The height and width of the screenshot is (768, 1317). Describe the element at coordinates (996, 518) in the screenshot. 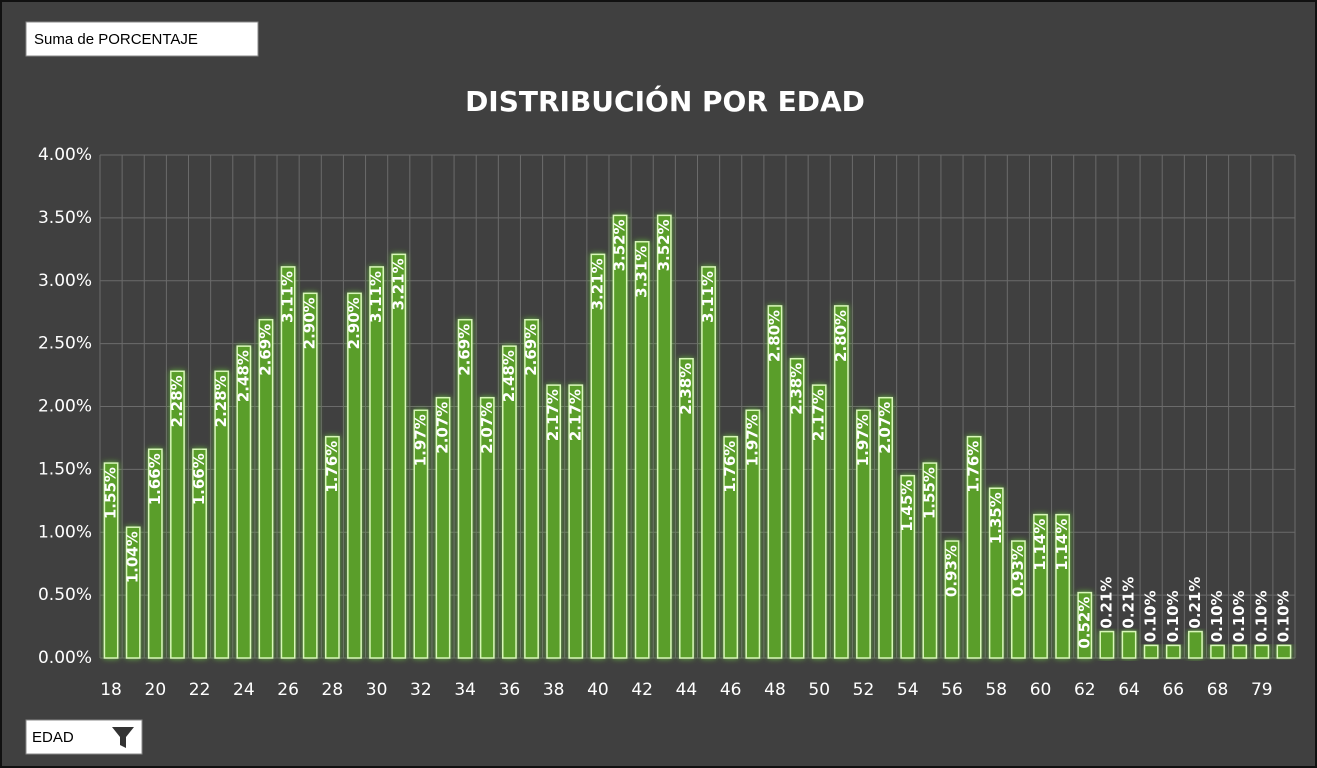

I see `data-label: 1.35%` at that location.